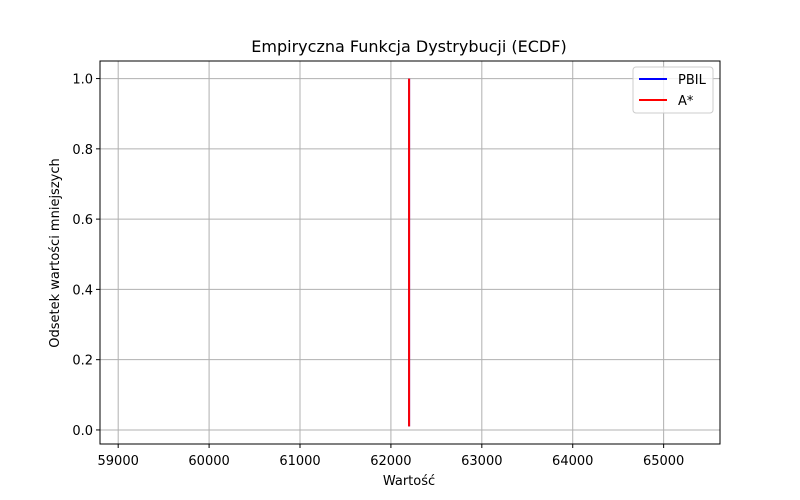 The height and width of the screenshot is (500, 800). Describe the element at coordinates (82, 150) in the screenshot. I see `y-tick-label: 0.8` at that location.